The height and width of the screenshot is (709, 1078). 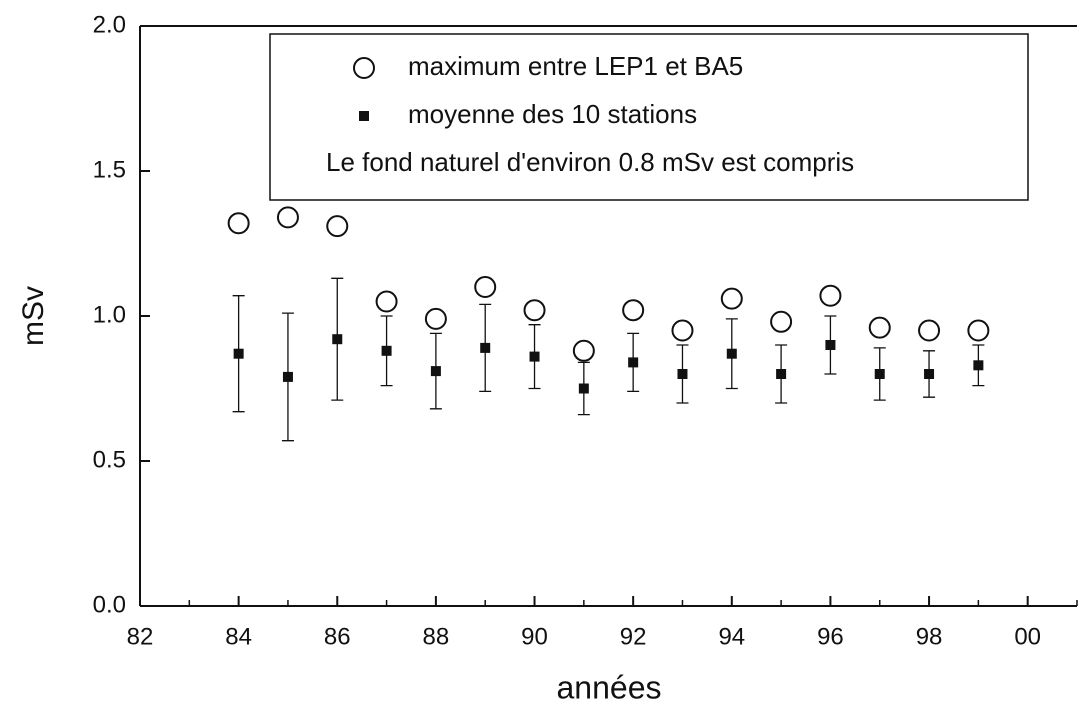 I want to click on y-tick-label: 0.0, so click(x=109, y=604).